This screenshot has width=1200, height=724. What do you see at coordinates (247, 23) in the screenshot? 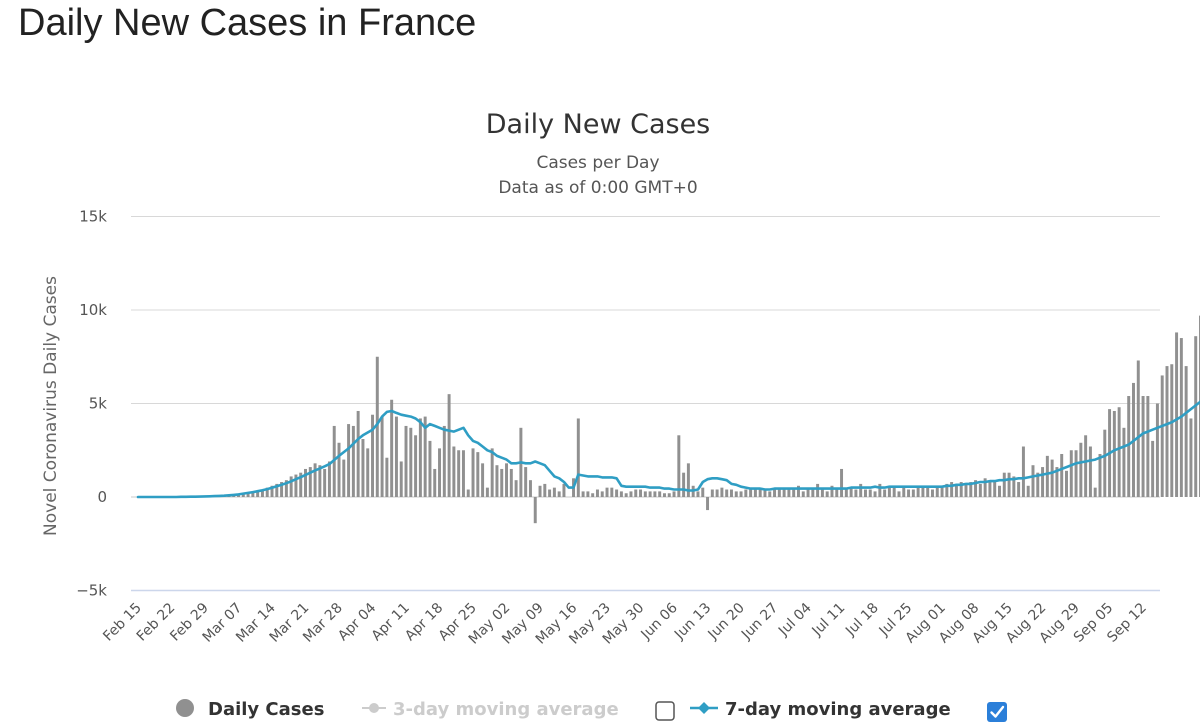
I see `page-title: Daily New Cases in France` at bounding box center [247, 23].